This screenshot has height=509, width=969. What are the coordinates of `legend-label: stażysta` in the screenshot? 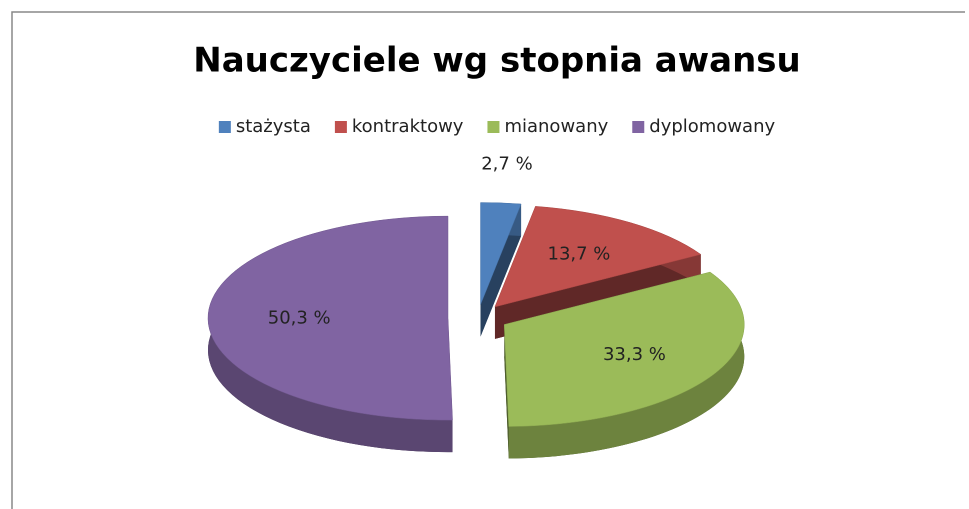 It's located at (273, 126).